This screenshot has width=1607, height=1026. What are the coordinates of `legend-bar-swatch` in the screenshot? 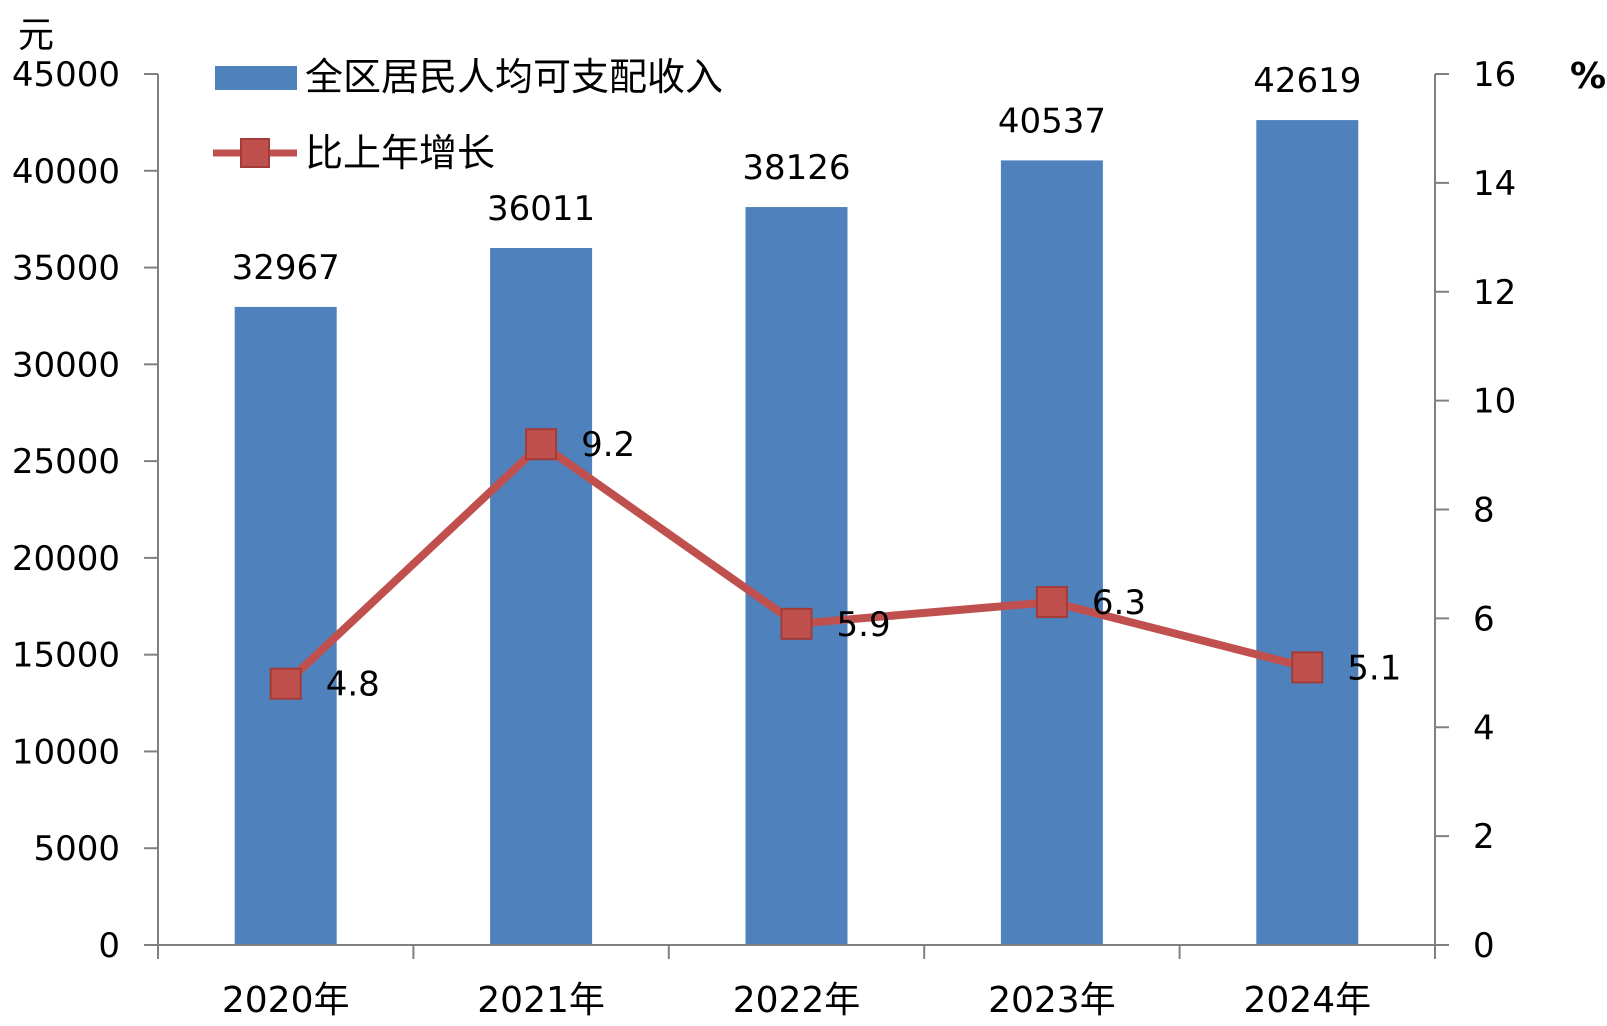 It's located at (256, 78).